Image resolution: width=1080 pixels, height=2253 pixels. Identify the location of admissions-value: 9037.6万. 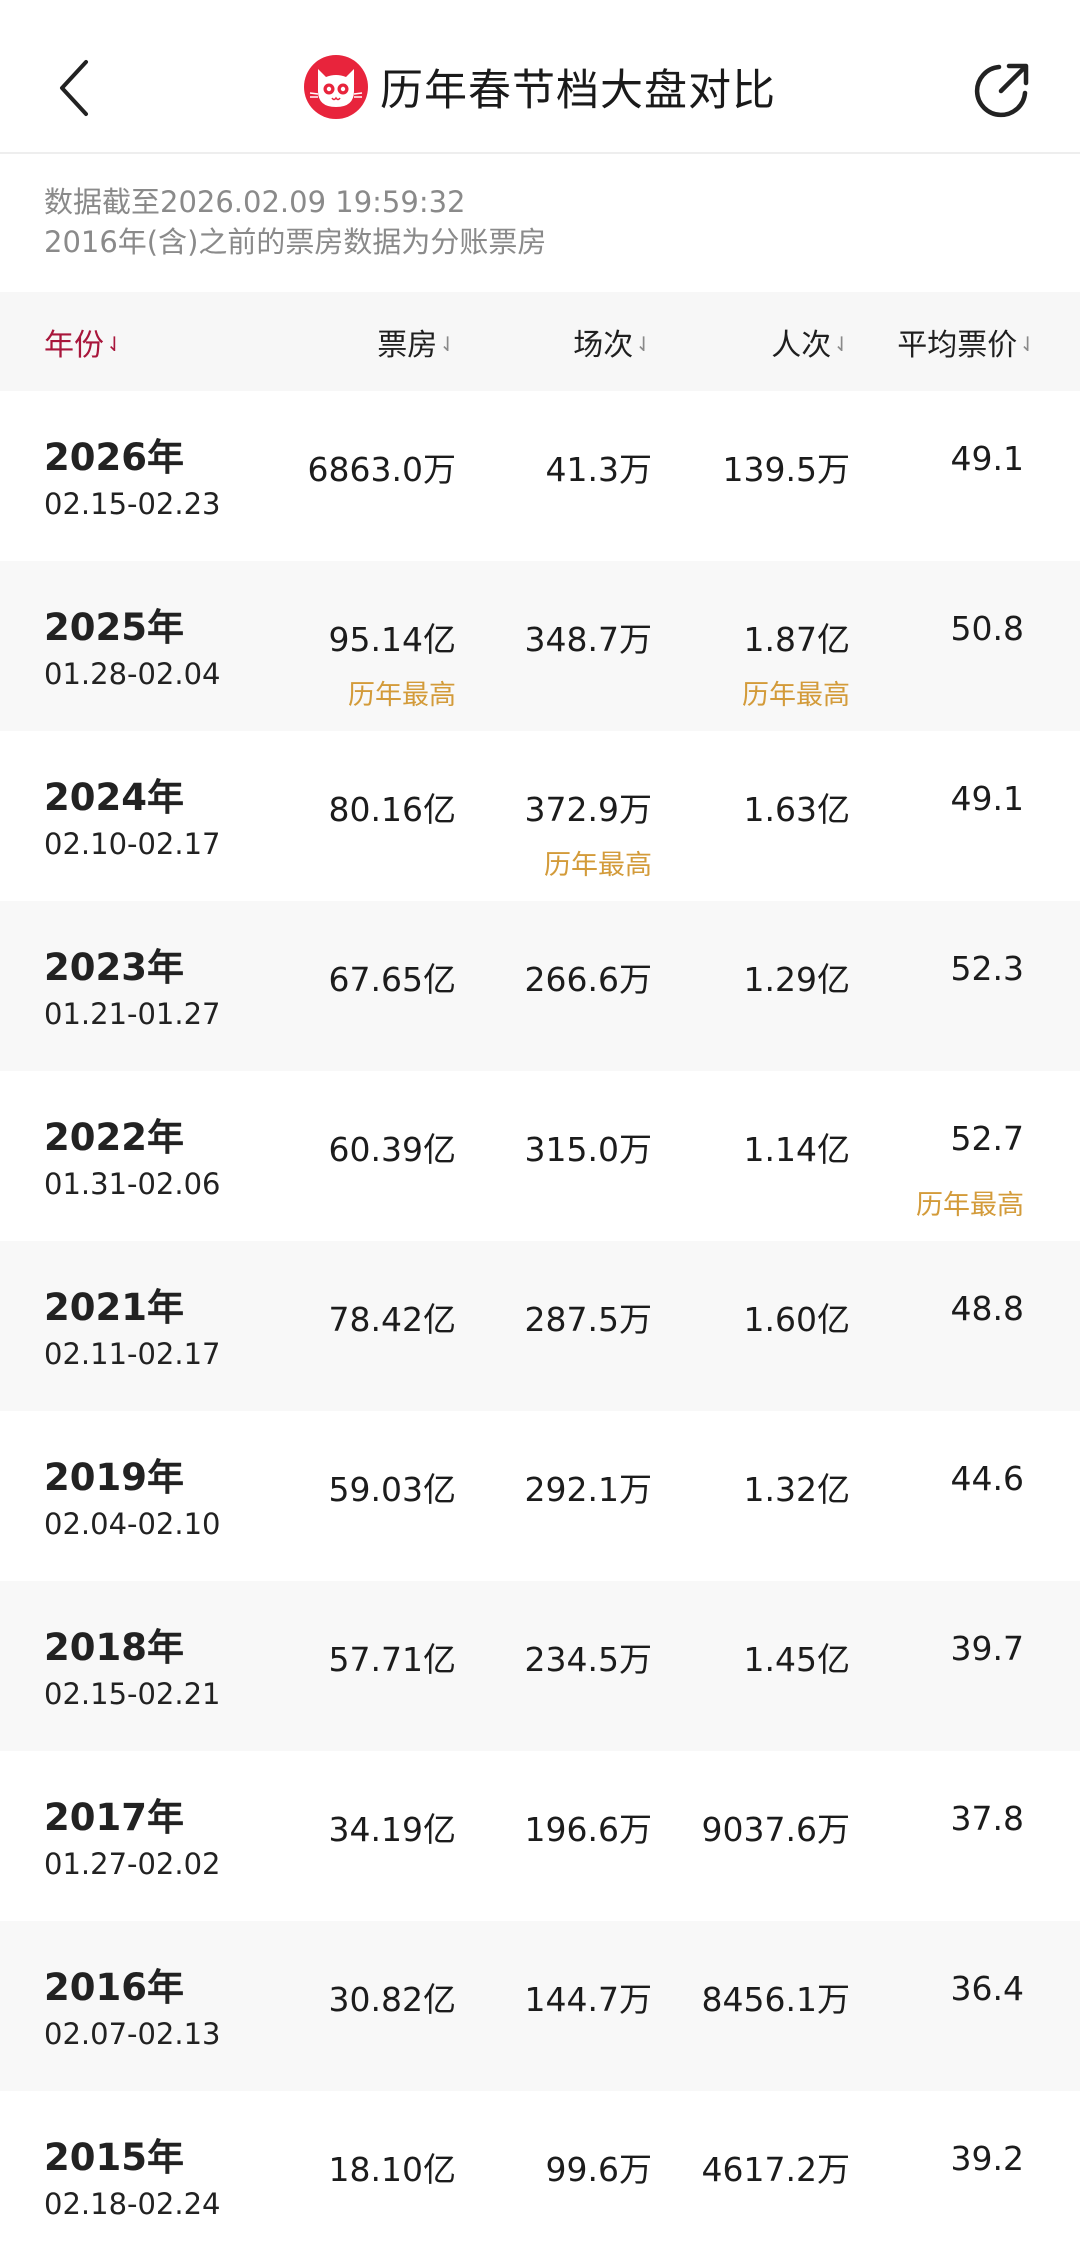
(775, 1829).